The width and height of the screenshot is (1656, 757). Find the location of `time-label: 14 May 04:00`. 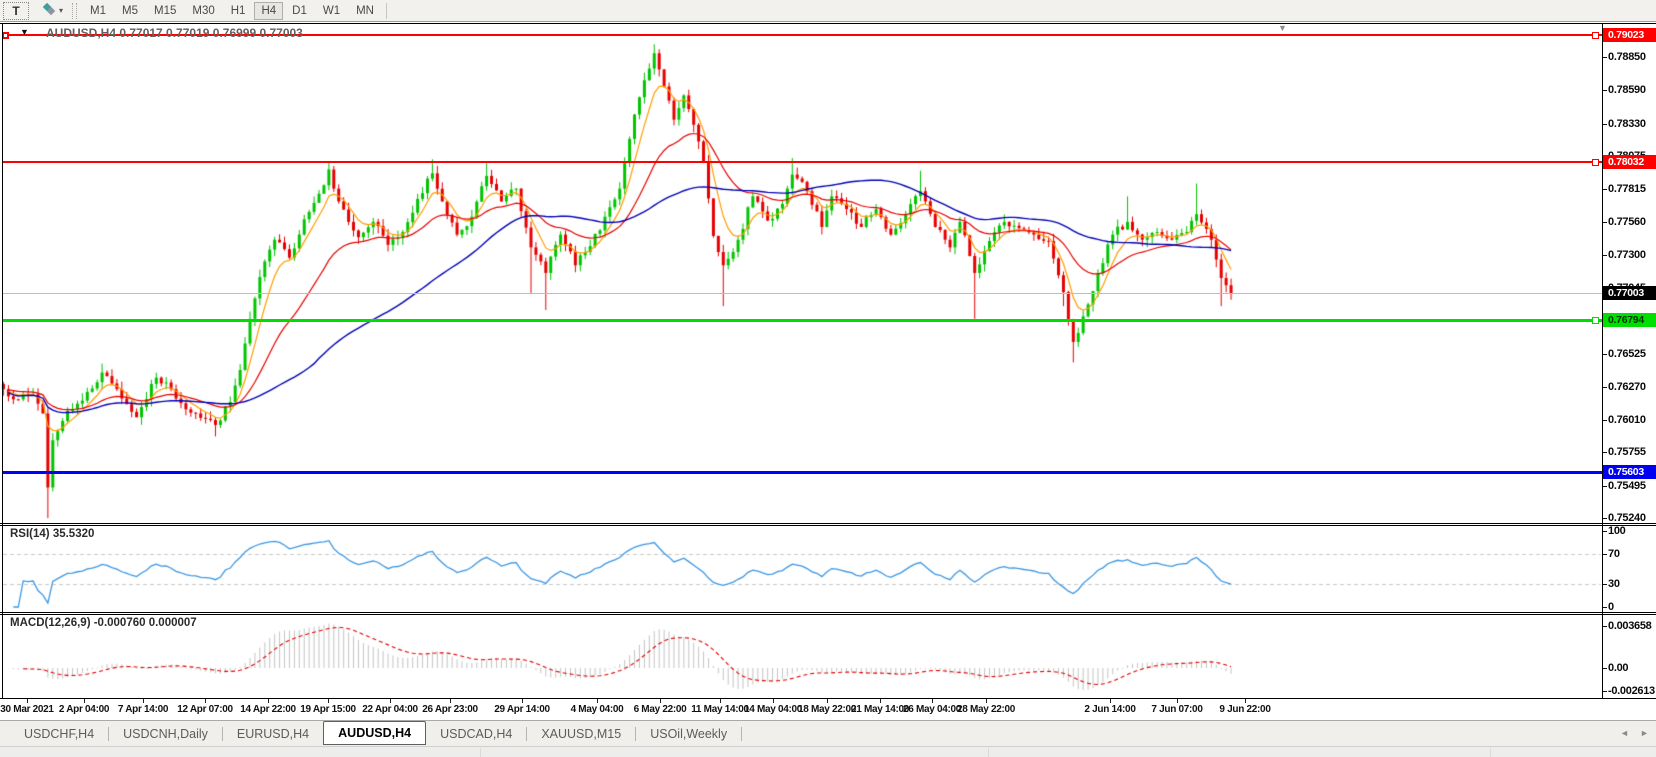

time-label: 14 May 04:00 is located at coordinates (773, 709).